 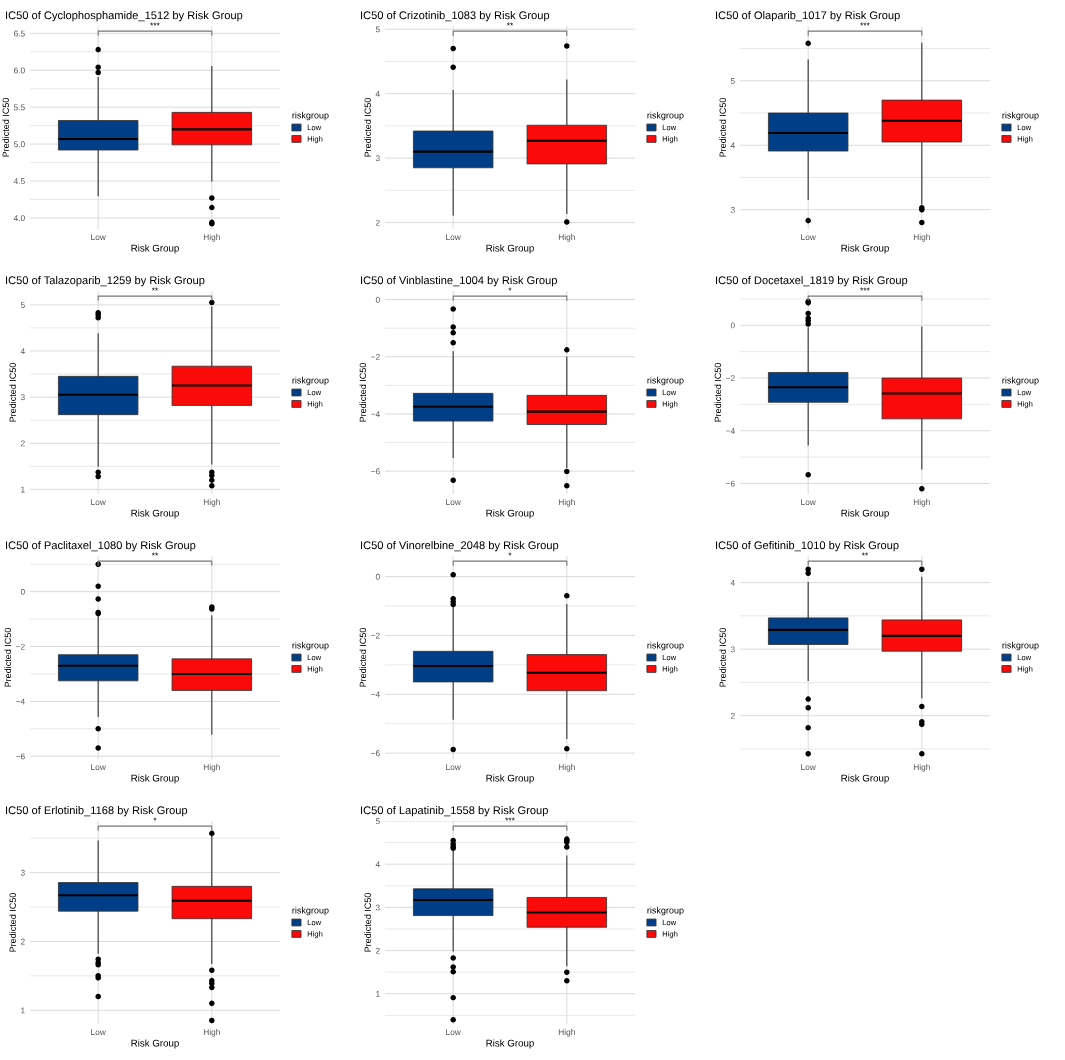 I want to click on chart-title: IC50 of Gefitinib_1010 by Risk Group, so click(x=807, y=546).